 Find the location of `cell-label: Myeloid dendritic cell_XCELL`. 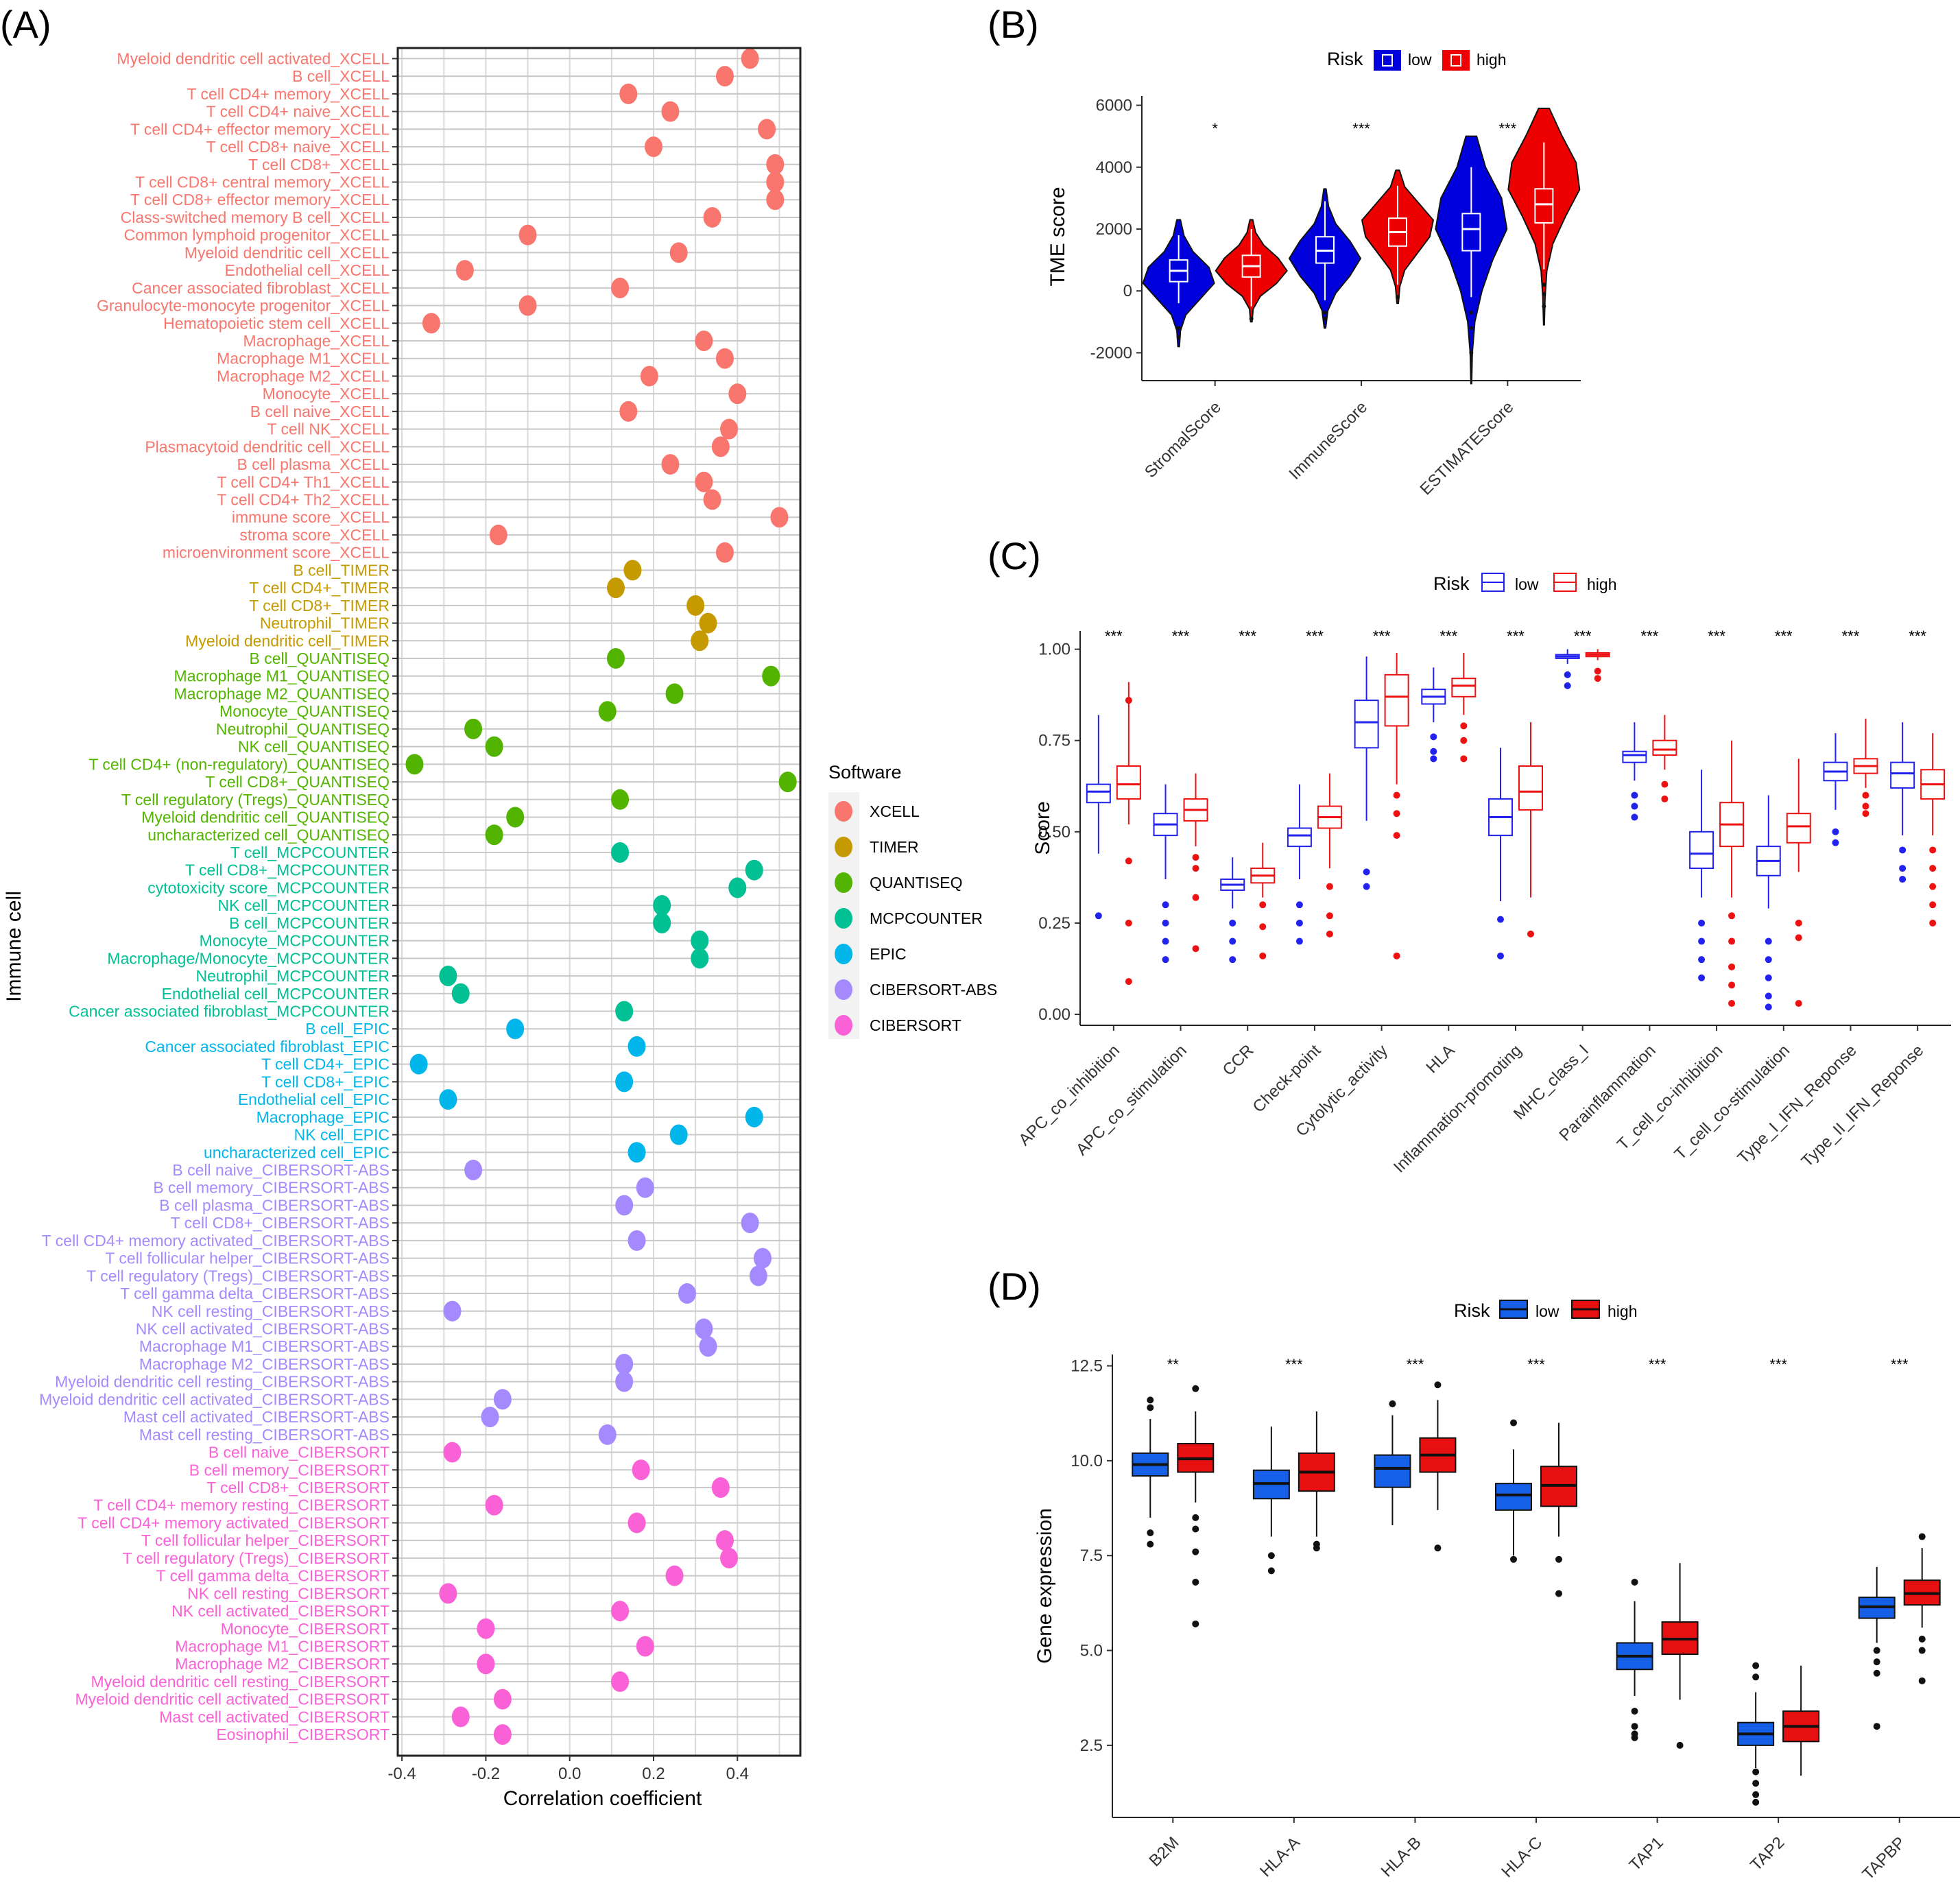

cell-label: Myeloid dendritic cell_XCELL is located at coordinates (287, 252).